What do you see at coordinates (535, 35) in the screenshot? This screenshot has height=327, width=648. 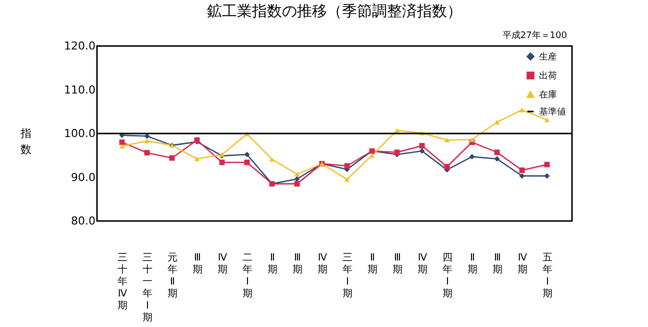 I see `text: 平成27年＝100` at bounding box center [535, 35].